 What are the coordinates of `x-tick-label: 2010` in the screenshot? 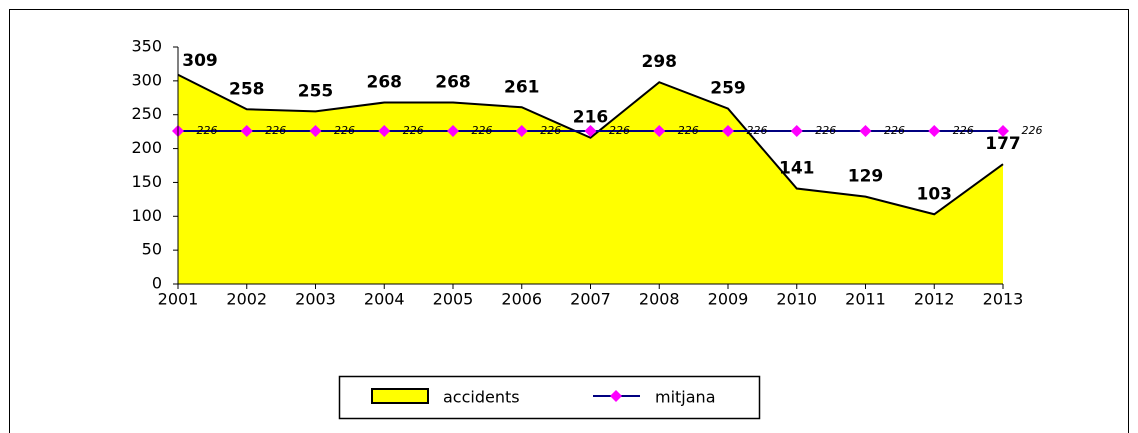 It's located at (796, 299).